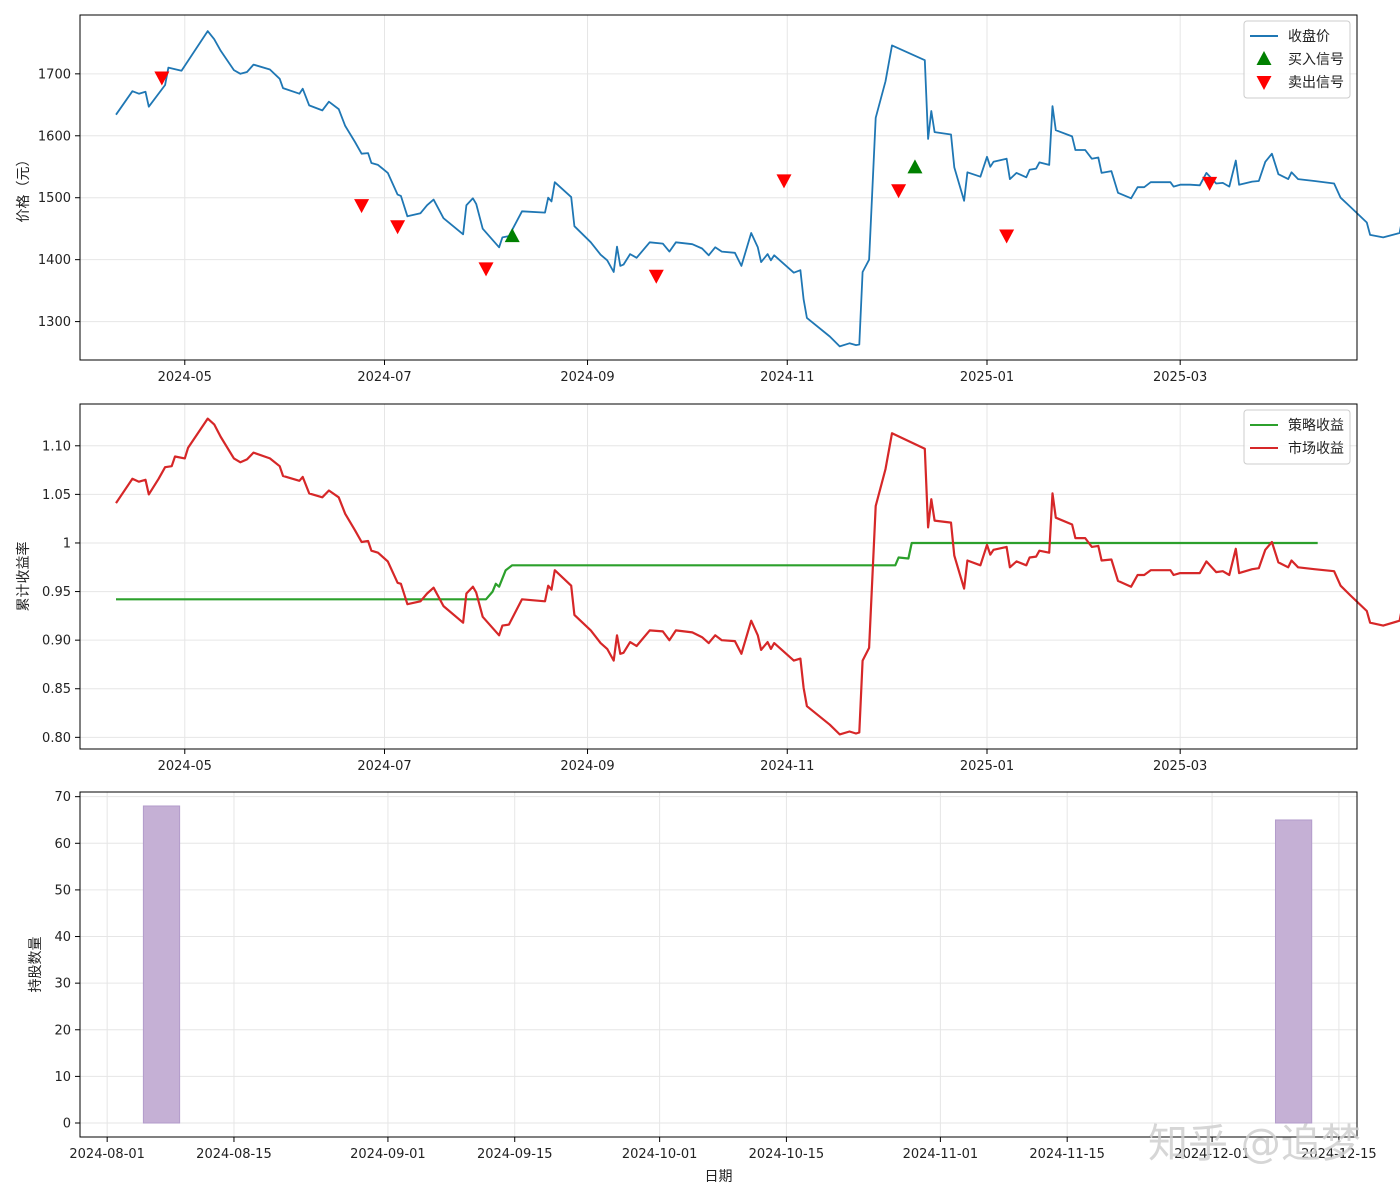 The width and height of the screenshot is (1400, 1200). What do you see at coordinates (56, 738) in the screenshot?
I see `y-tick-label: 0.80` at bounding box center [56, 738].